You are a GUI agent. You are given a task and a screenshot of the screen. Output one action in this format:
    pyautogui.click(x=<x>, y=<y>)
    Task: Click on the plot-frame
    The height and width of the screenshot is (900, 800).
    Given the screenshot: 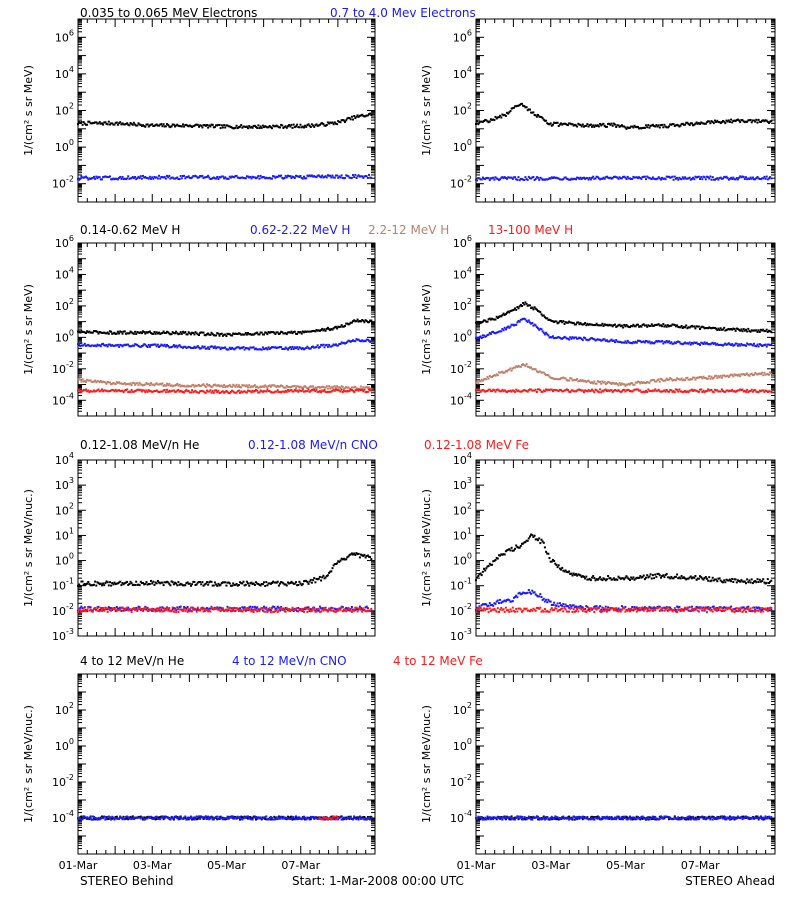 What is the action you would take?
    pyautogui.click(x=226, y=110)
    